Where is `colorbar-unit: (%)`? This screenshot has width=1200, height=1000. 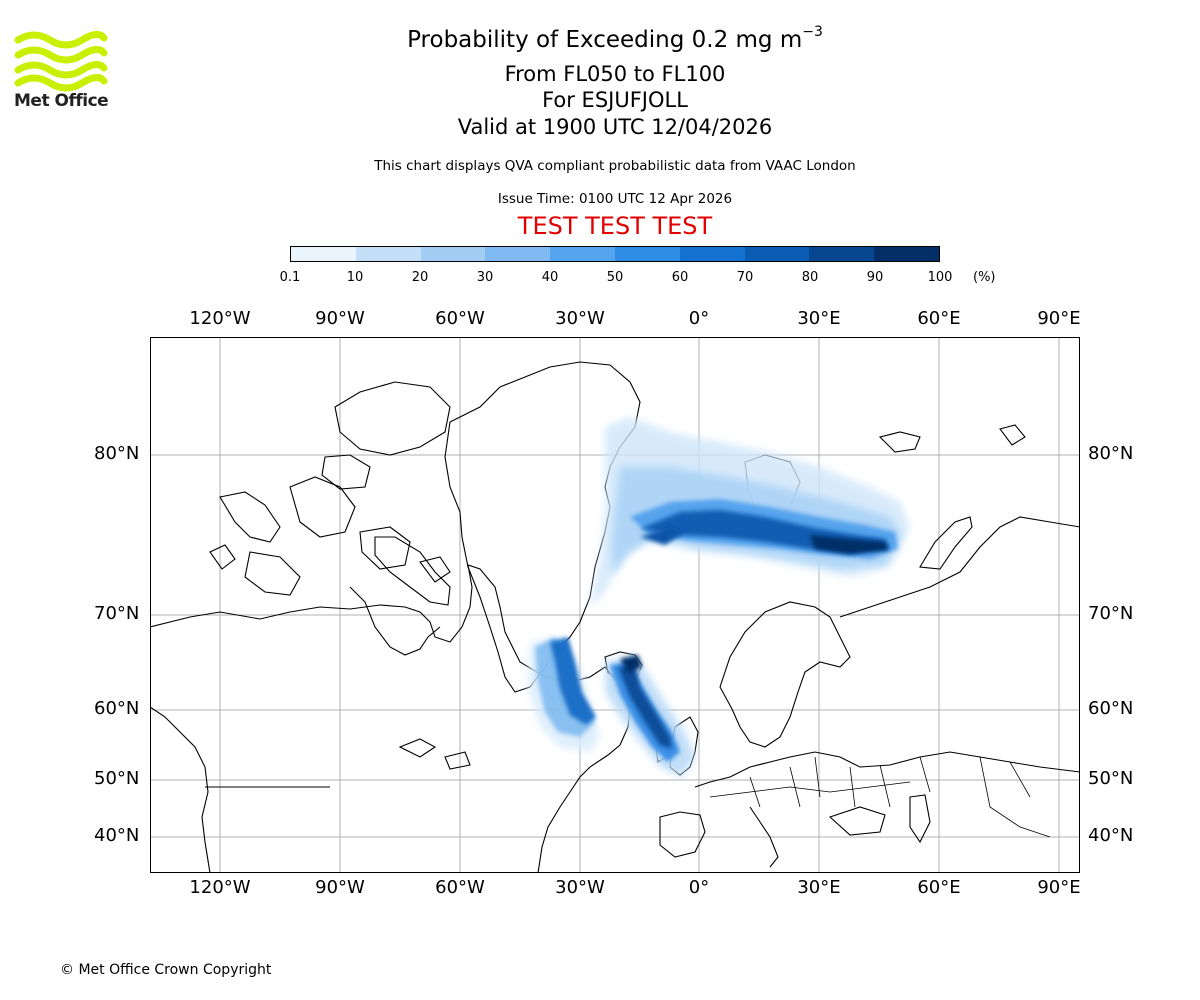
colorbar-unit: (%) is located at coordinates (984, 277).